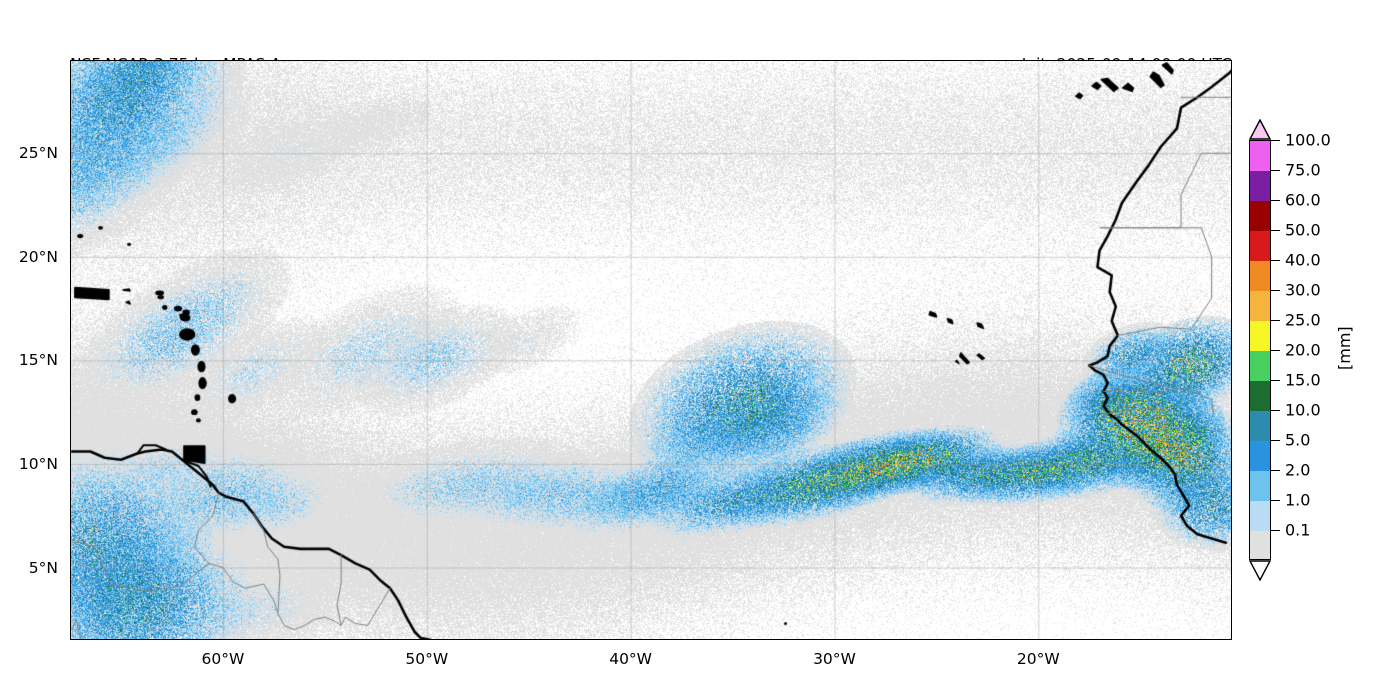 The width and height of the screenshot is (1378, 687). What do you see at coordinates (1303, 290) in the screenshot?
I see `colorbar-tick-label: 30.0` at bounding box center [1303, 290].